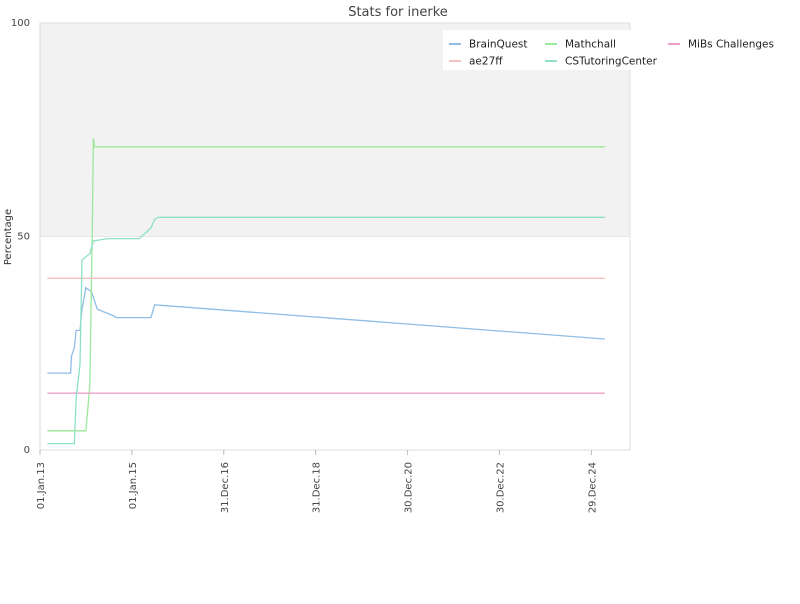 The image size is (800, 604). What do you see at coordinates (225, 487) in the screenshot?
I see `x-tick-label: 31.Dec.16` at bounding box center [225, 487].